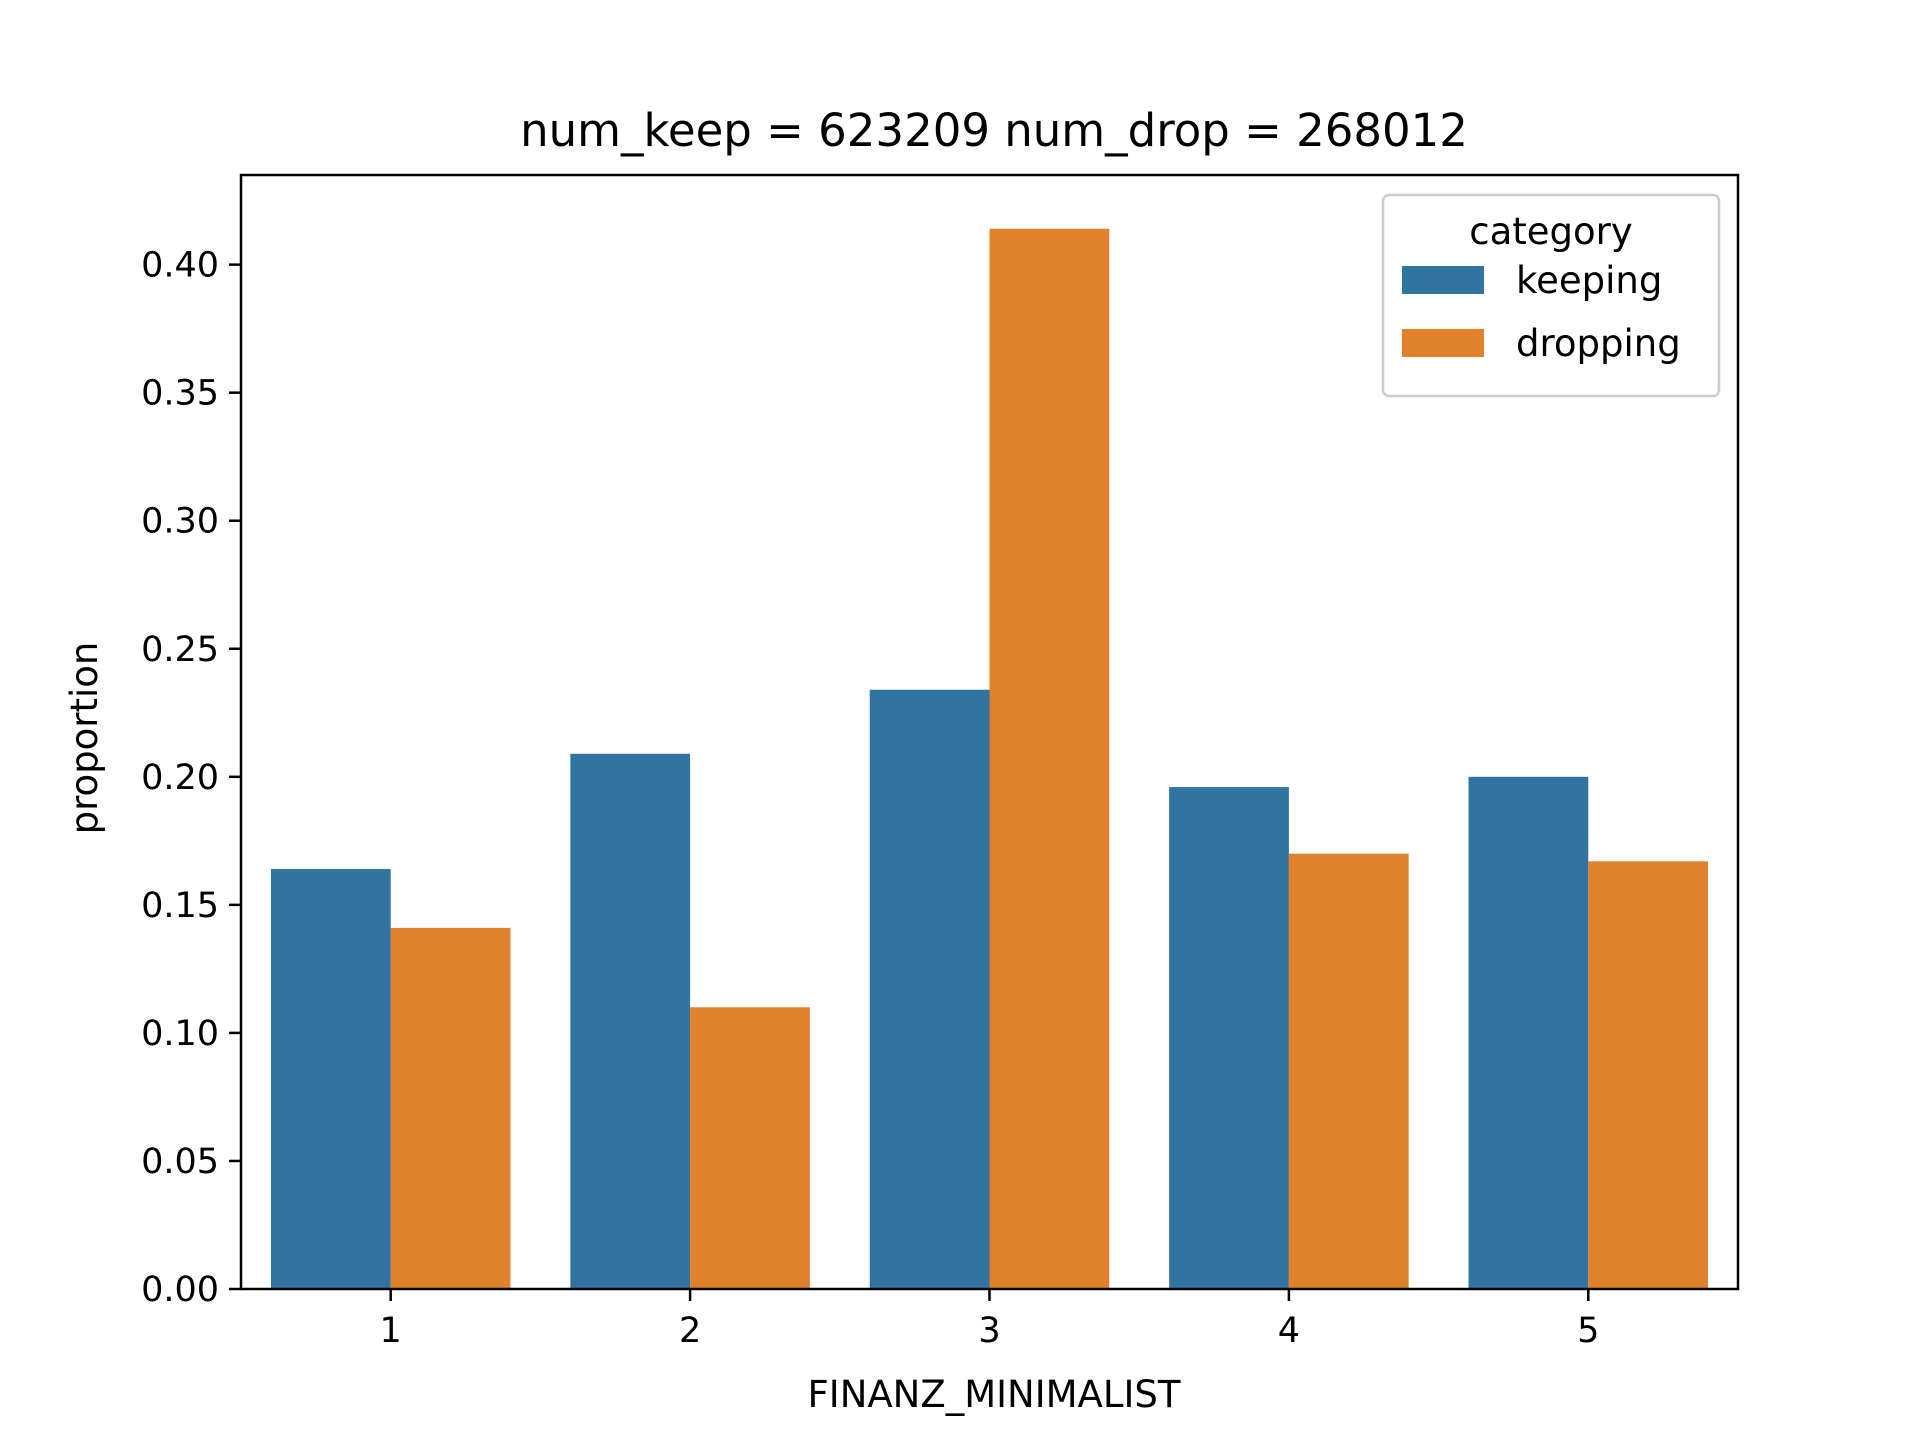 Image resolution: width=1920 pixels, height=1440 pixels. Describe the element at coordinates (180, 906) in the screenshot. I see `y-tick-label: 0.15` at that location.